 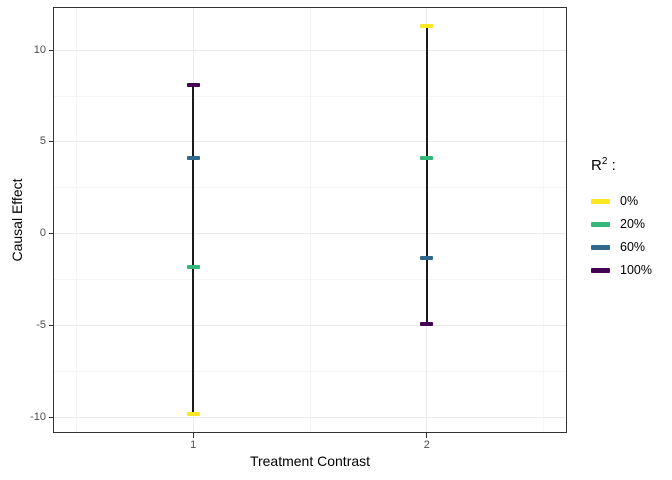 I want to click on legend-entry: 0%, so click(x=627, y=201).